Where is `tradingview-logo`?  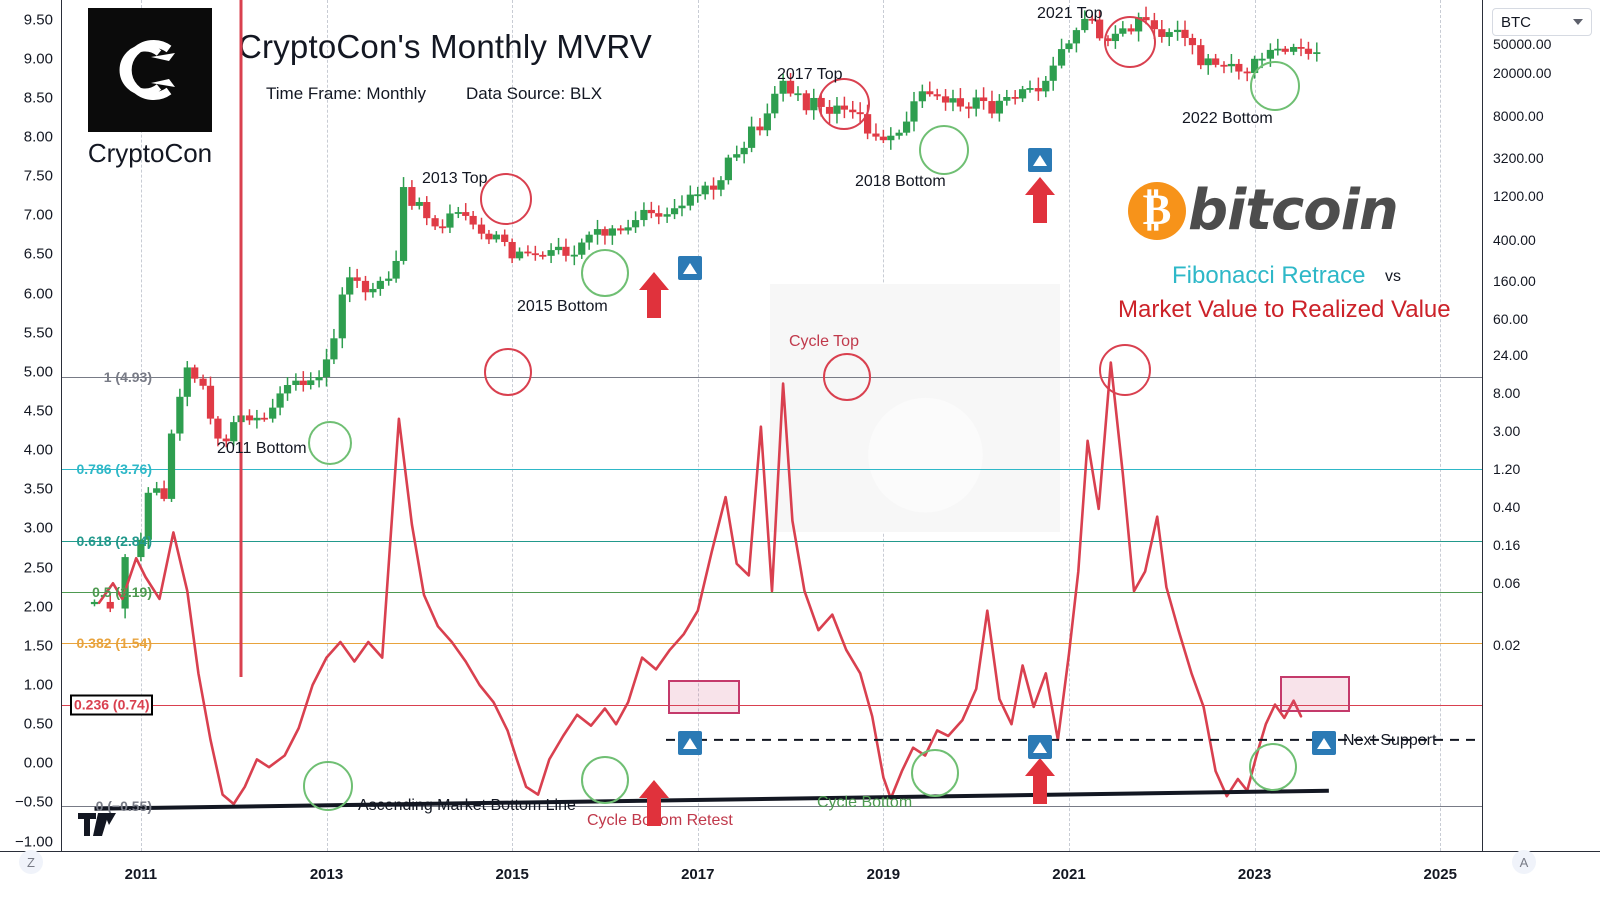
tradingview-logo is located at coordinates (97, 827).